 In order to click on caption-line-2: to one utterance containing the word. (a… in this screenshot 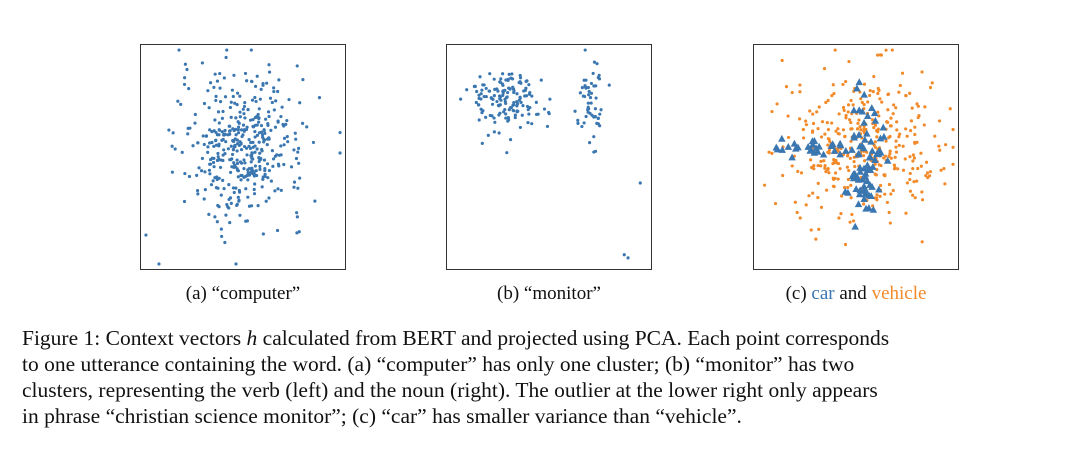, I will do `click(438, 364)`.